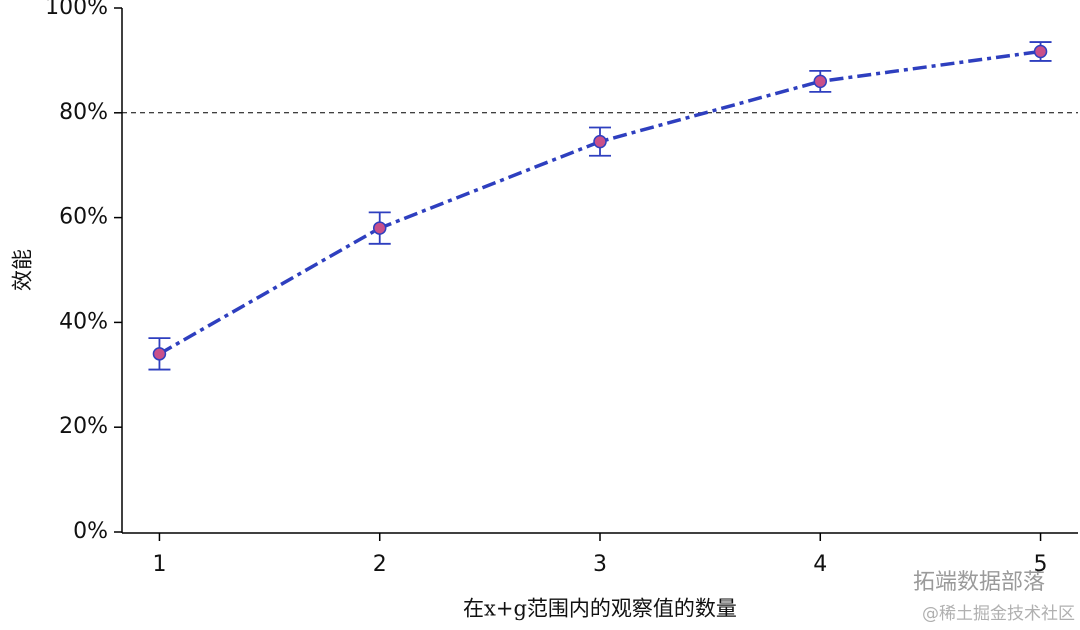 The image size is (1080, 630). What do you see at coordinates (998, 614) in the screenshot?
I see `watermark: @稀土掘金技术社区` at bounding box center [998, 614].